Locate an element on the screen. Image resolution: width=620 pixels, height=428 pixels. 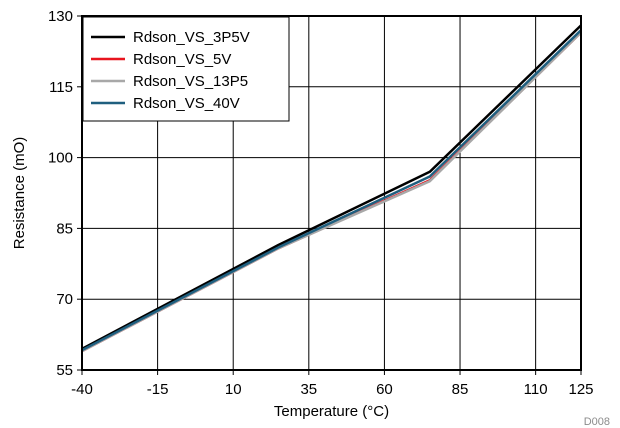
legend-label: Rdson_VS_3P5V is located at coordinates (191, 37).